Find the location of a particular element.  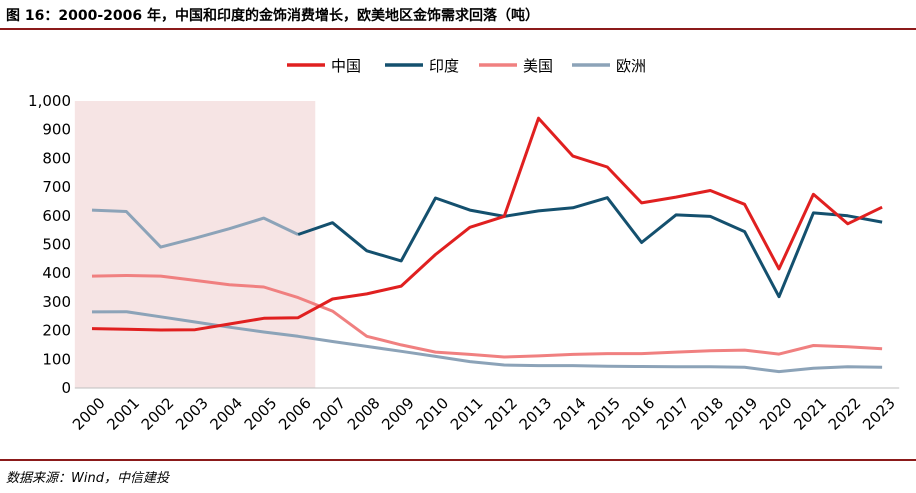

series-line-美国 is located at coordinates (487, 316).